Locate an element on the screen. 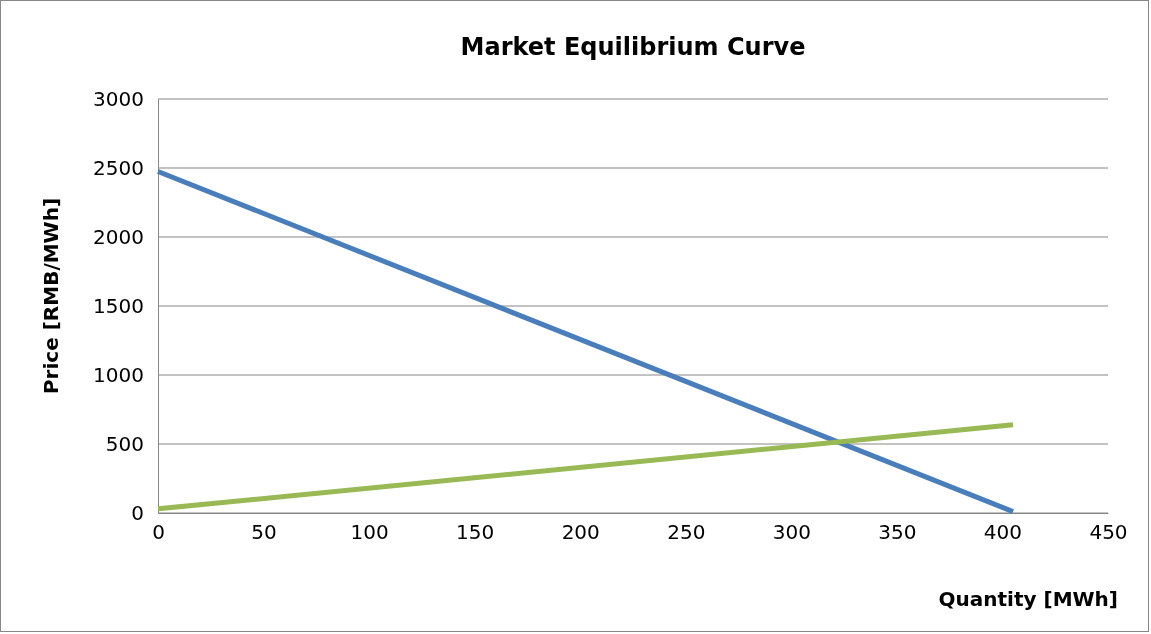  x-tick-label: 350 is located at coordinates (897, 532).